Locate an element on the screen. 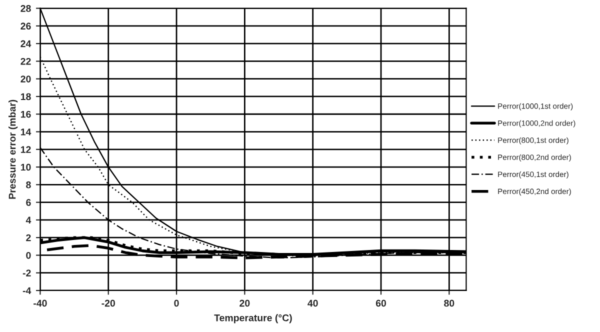 The width and height of the screenshot is (600, 332). x-tick-label: -40 is located at coordinates (40, 303).